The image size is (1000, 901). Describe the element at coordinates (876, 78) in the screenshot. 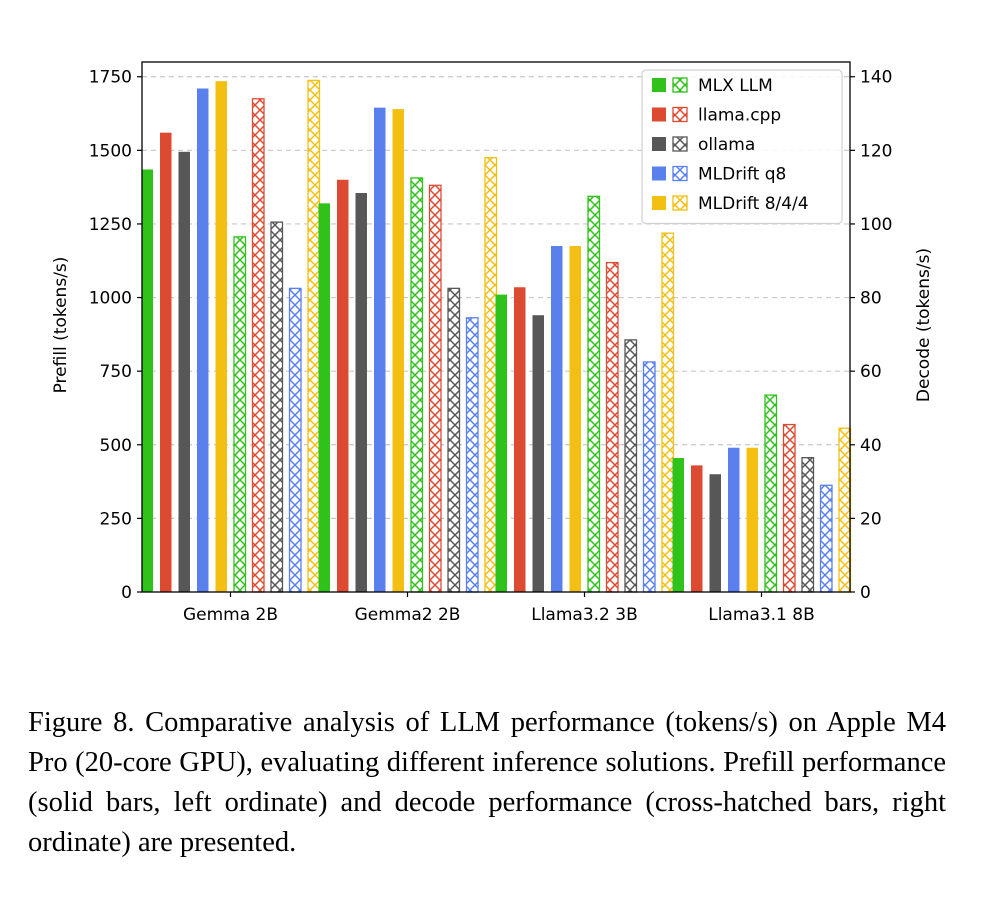

I see `y-right-tick-label: 140` at that location.